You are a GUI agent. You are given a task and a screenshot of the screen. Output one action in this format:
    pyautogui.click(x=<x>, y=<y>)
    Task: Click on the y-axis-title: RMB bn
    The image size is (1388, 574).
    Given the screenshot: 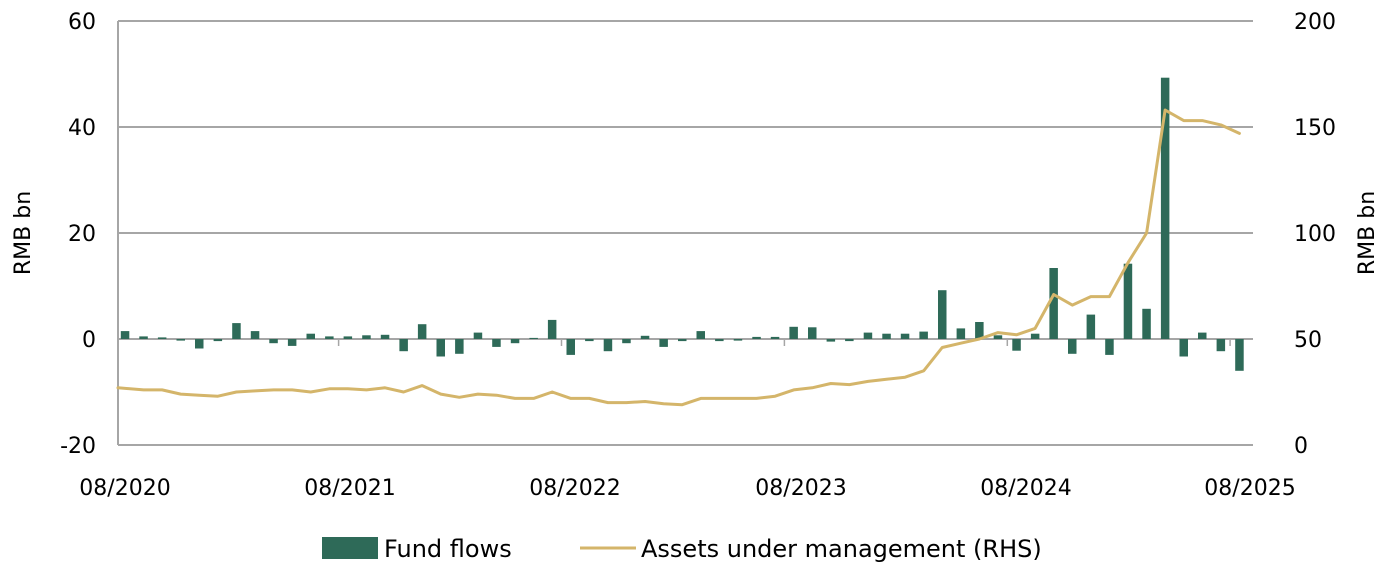 What is the action you would take?
    pyautogui.click(x=23, y=233)
    